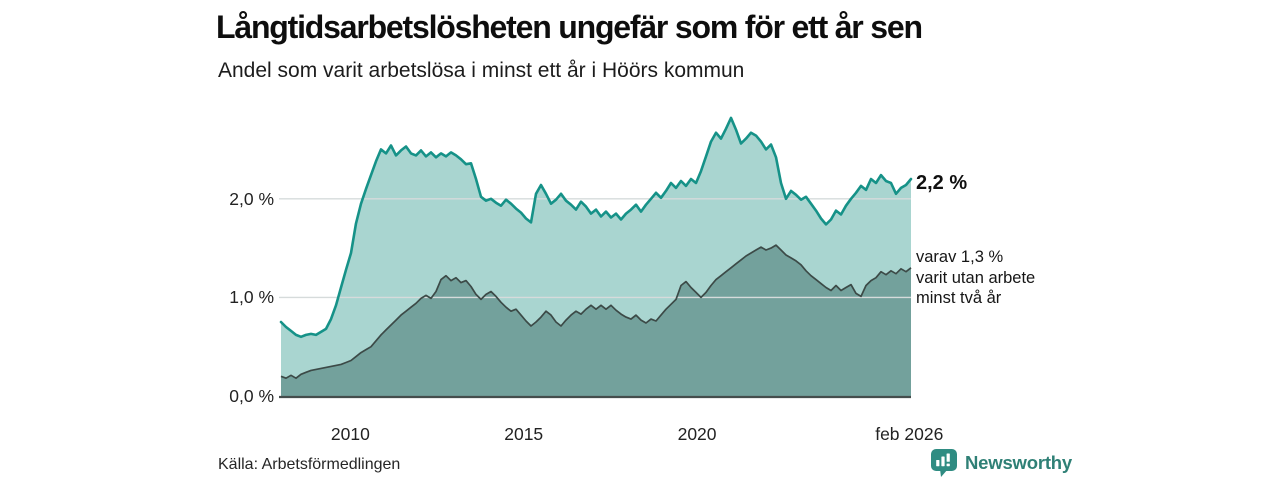  What do you see at coordinates (909, 434) in the screenshot?
I see `x-axis-tick-feb-2026: feb 2026` at bounding box center [909, 434].